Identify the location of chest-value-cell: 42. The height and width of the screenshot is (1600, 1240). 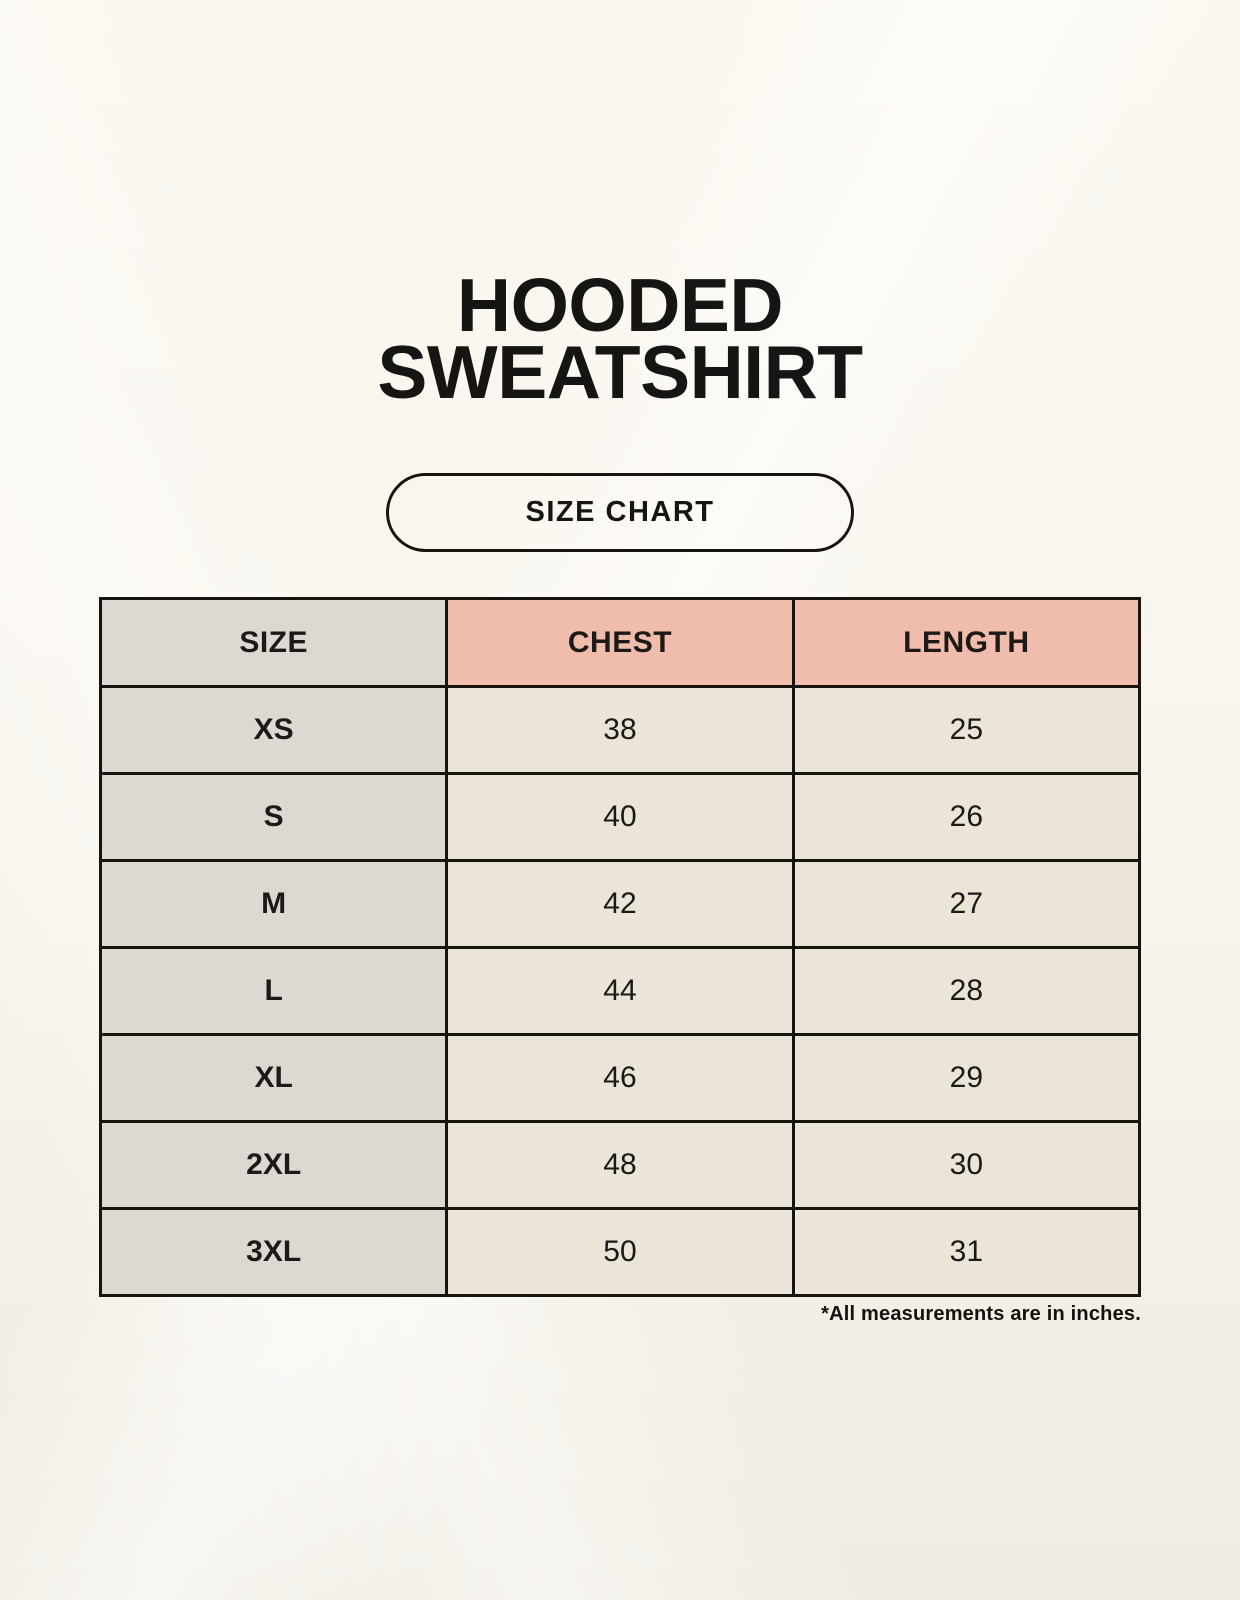
(620, 904).